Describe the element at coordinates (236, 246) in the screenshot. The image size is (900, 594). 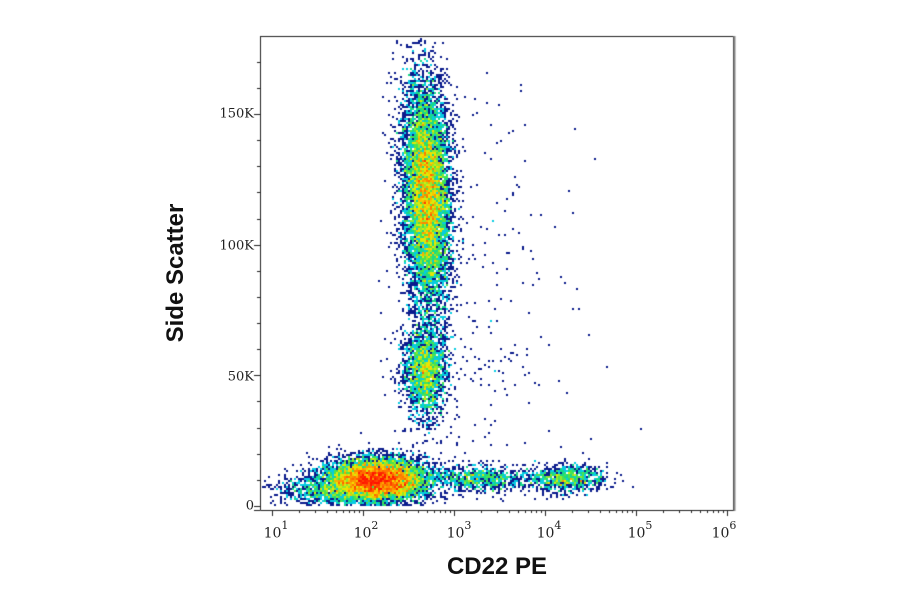
I see `y-tick-label: 100K` at that location.